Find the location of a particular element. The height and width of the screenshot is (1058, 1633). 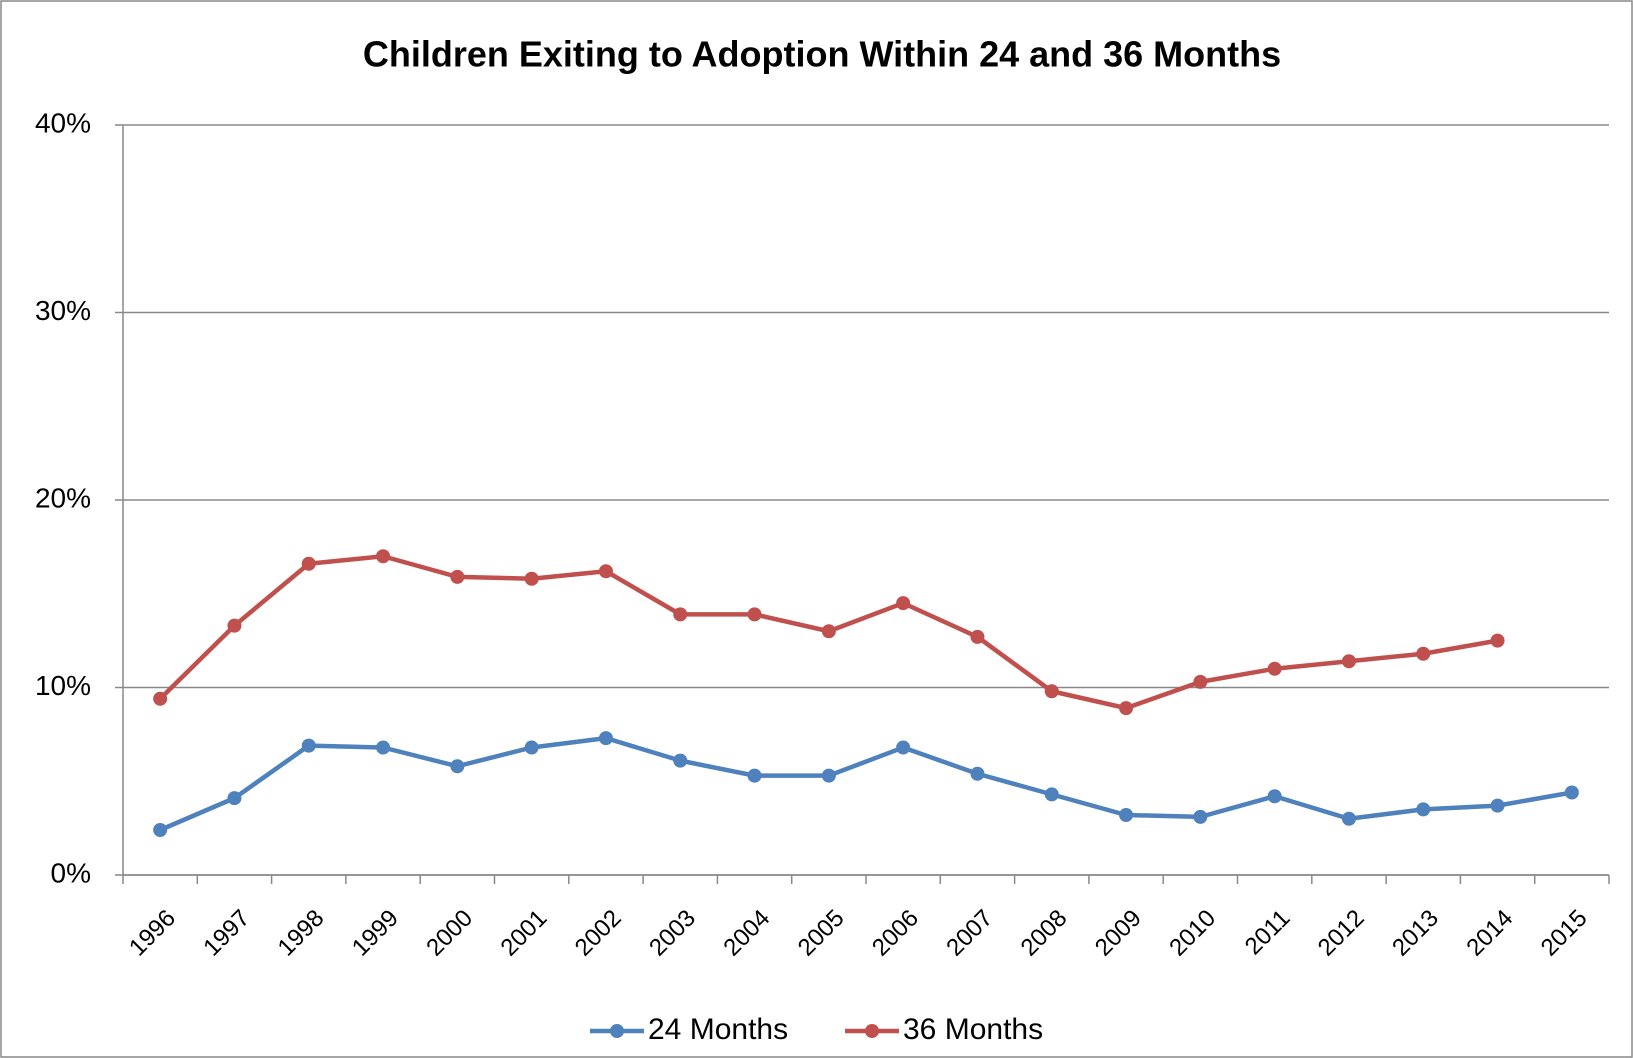

y-tick-label: 0% is located at coordinates (71, 872).